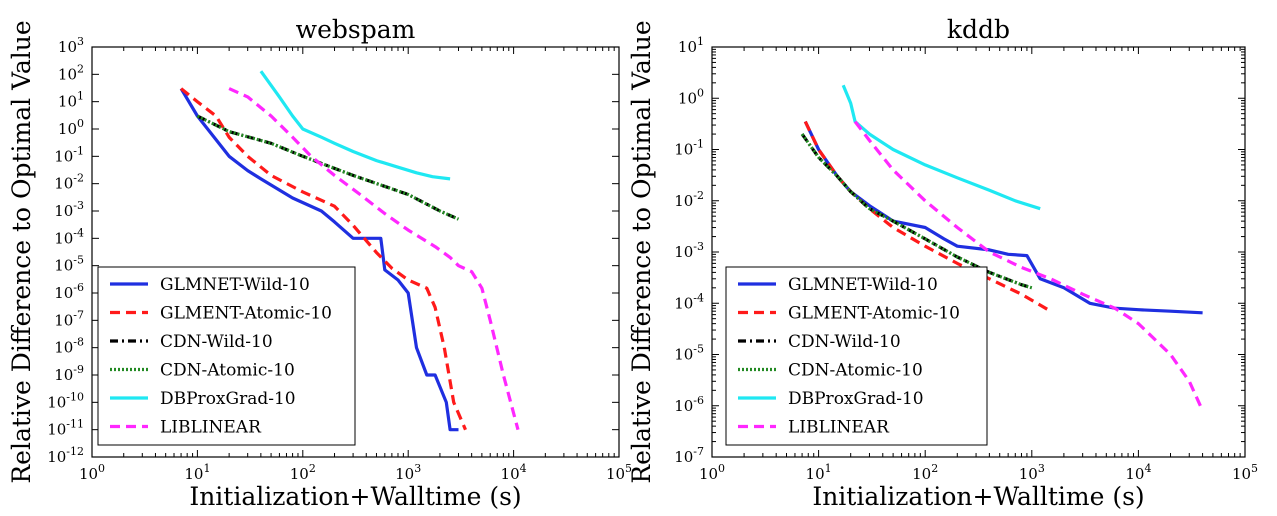  Describe the element at coordinates (65, 428) in the screenshot. I see `y-tick-label: 10⁻¹¹` at that location.